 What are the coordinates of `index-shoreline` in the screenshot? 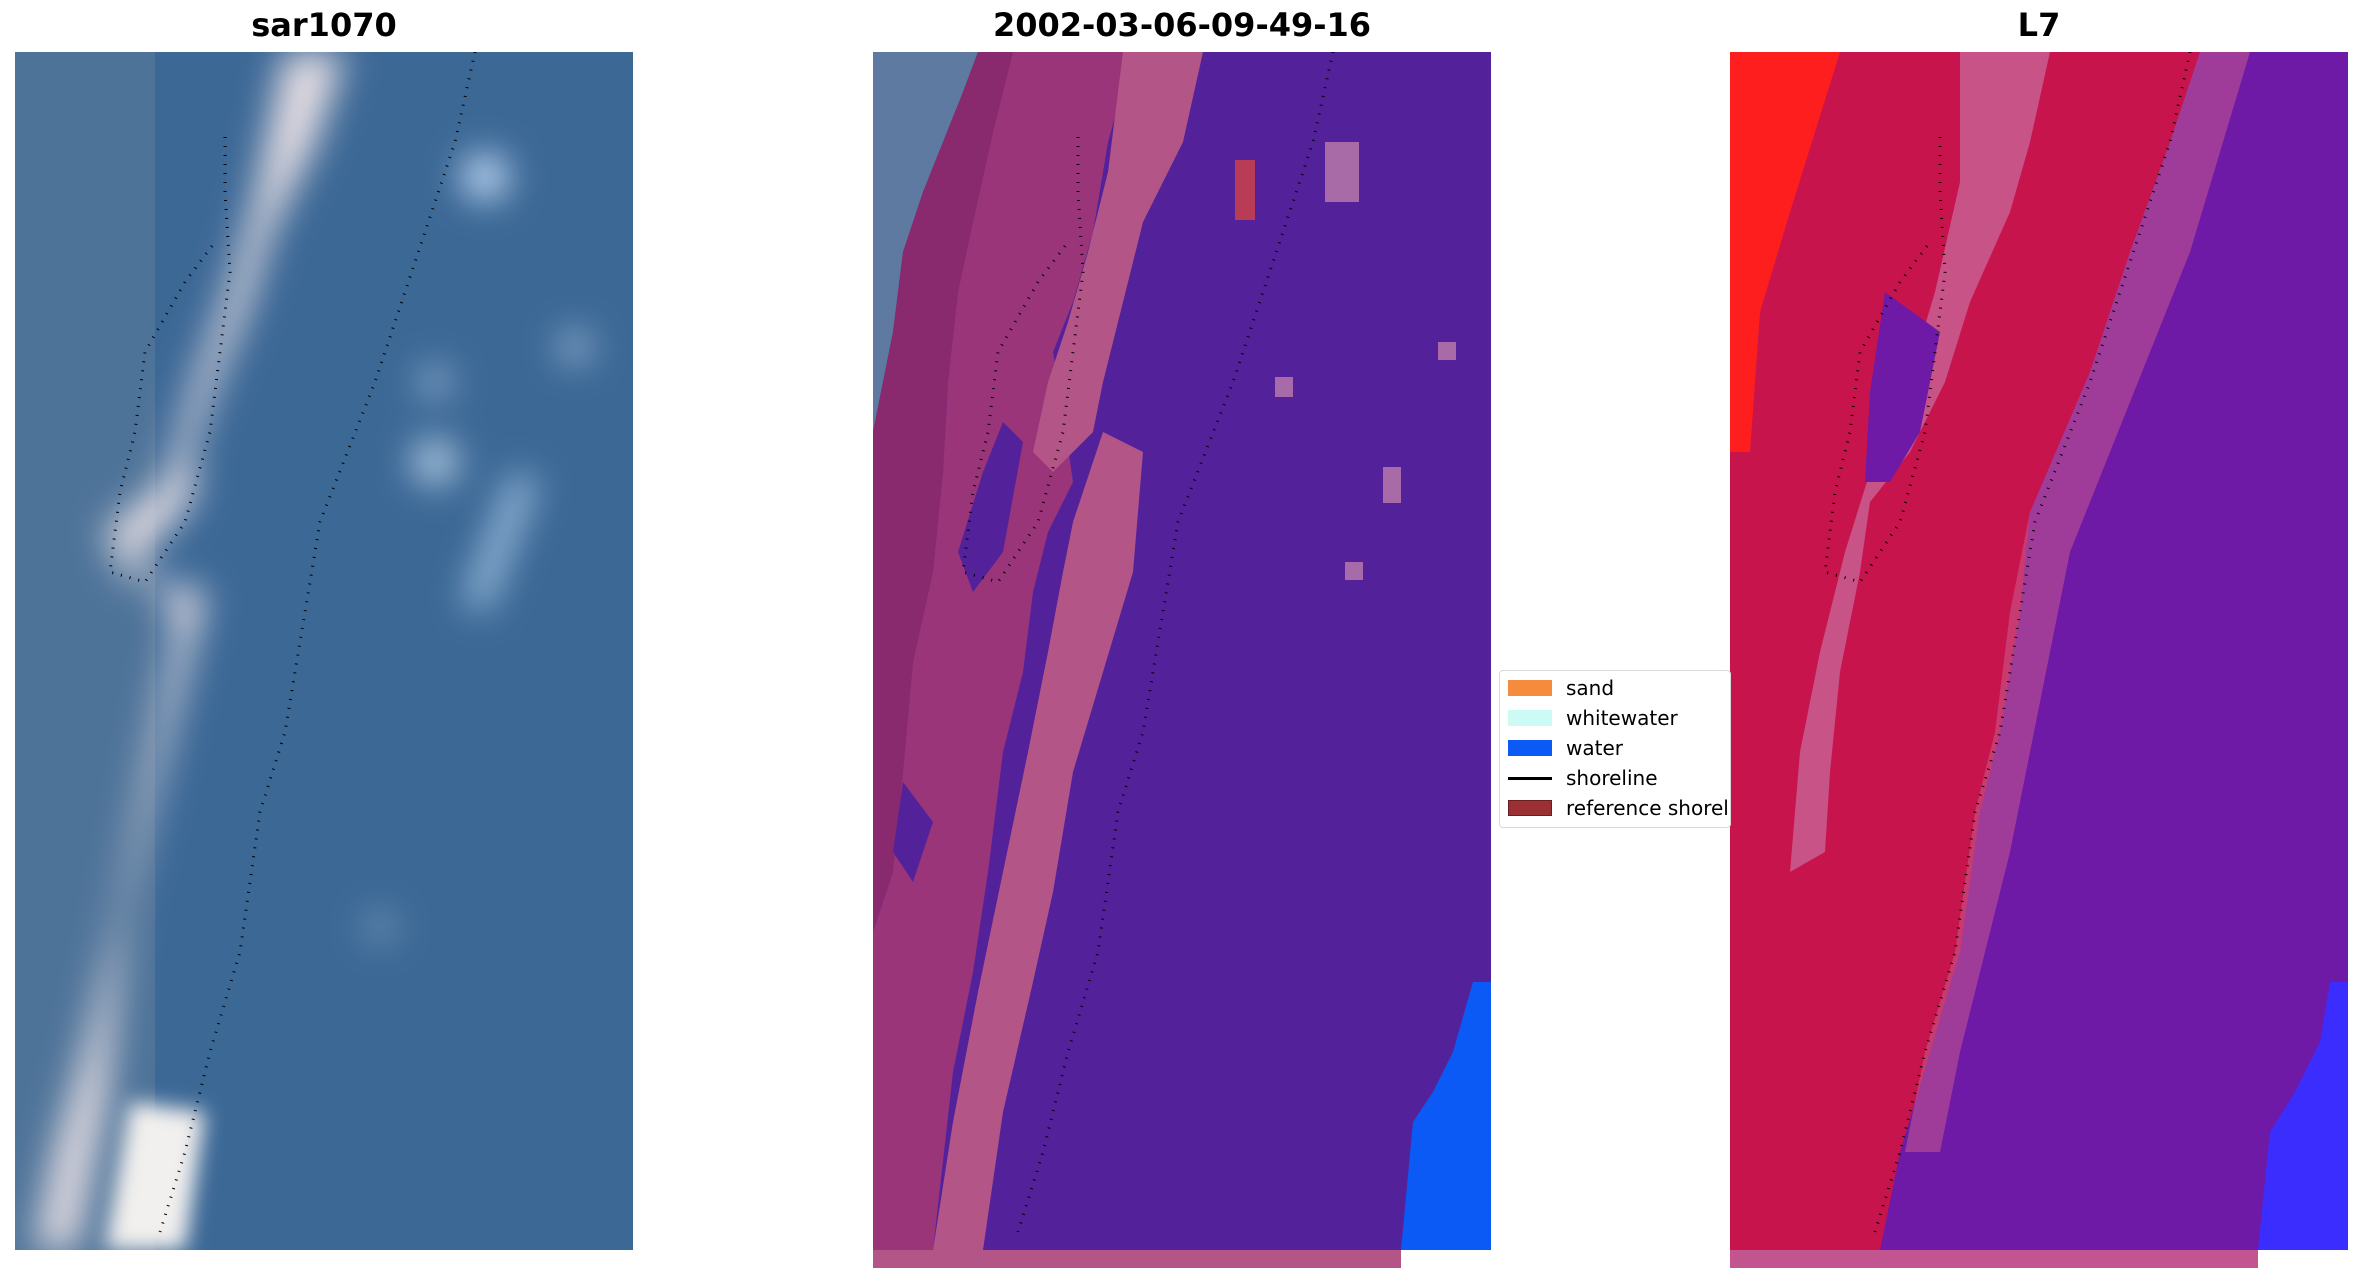 It's located at (2007, 642).